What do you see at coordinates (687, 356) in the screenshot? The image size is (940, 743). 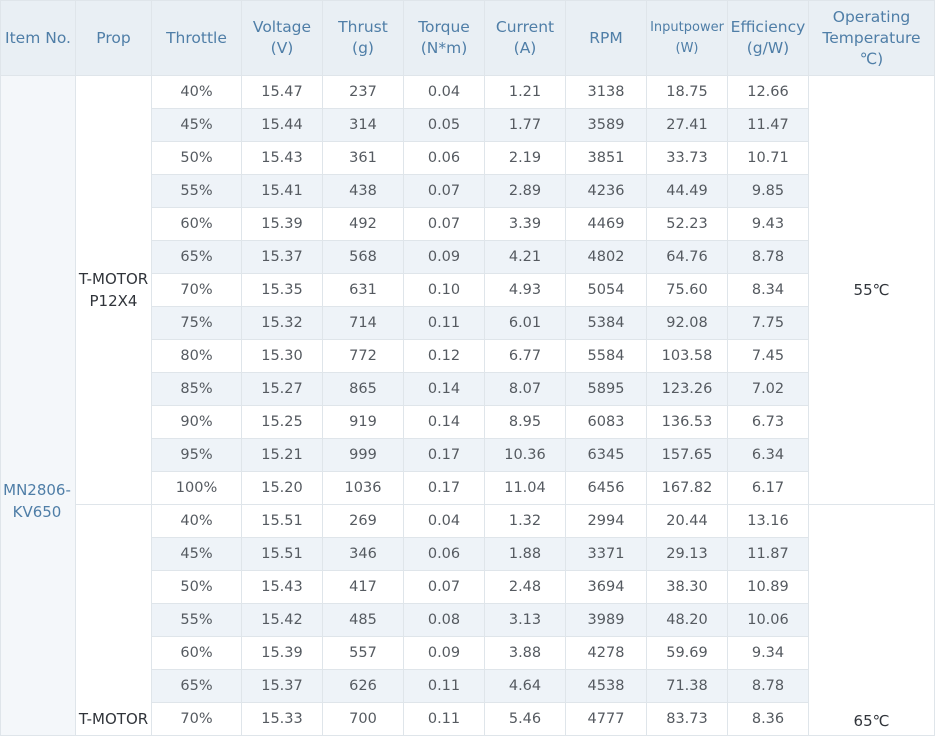 I see `cell-inputpower: 103.58` at bounding box center [687, 356].